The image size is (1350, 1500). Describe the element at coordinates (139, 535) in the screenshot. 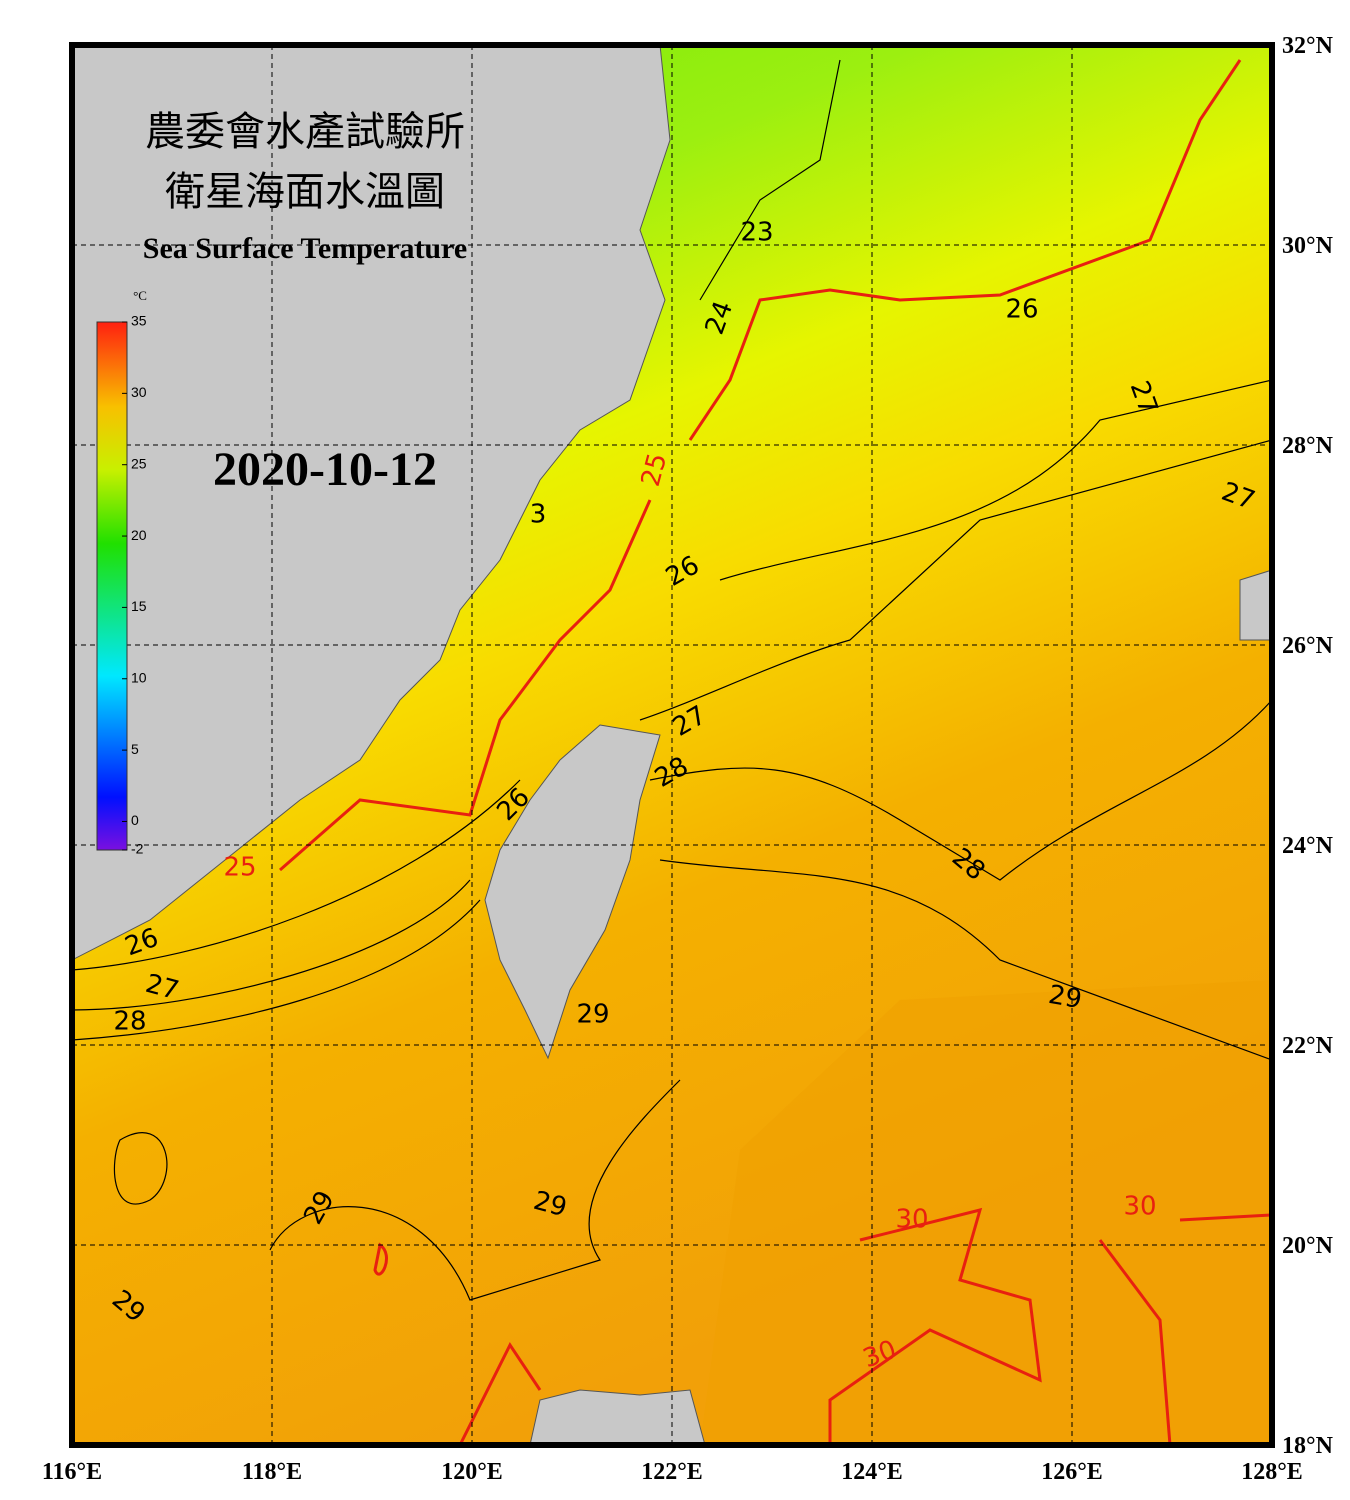

I see `colorbar-label: 20` at that location.